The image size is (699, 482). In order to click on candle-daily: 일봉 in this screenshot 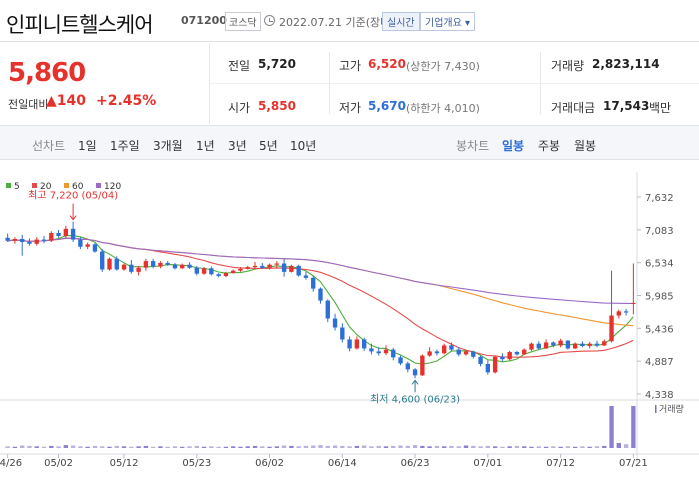, I will do `click(513, 146)`.